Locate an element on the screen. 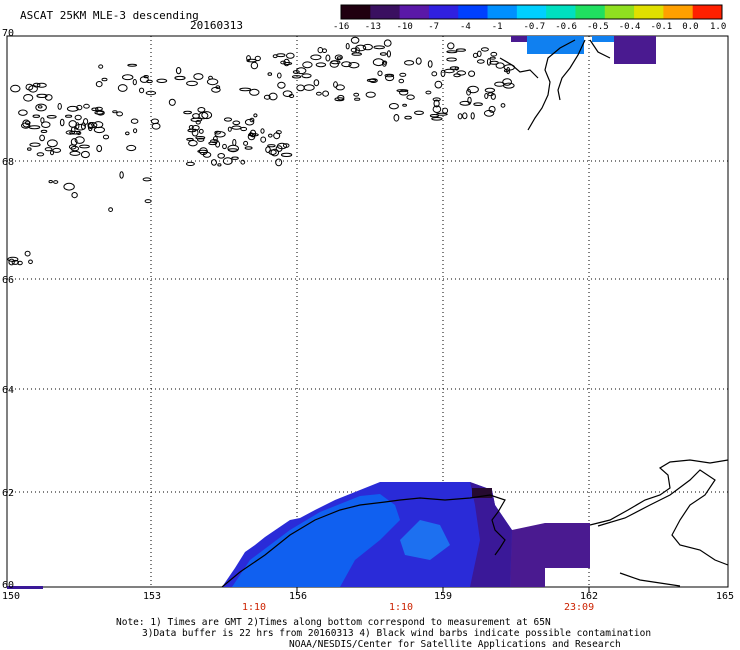 This screenshot has width=740, height=650. coastline-north-delta is located at coordinates (519, 68).